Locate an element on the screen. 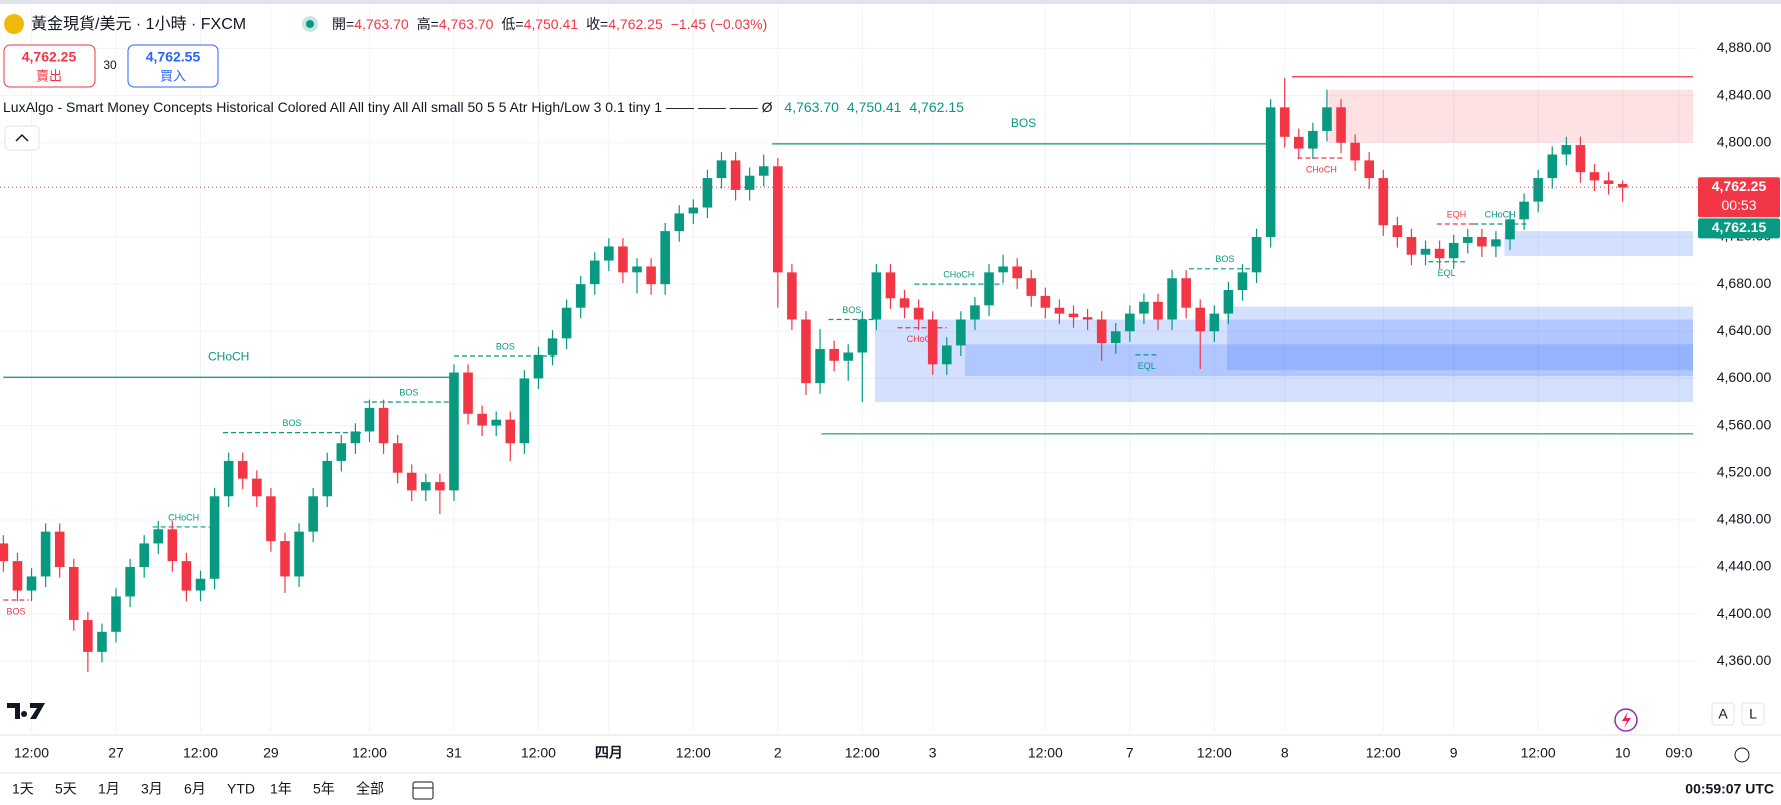 The height and width of the screenshot is (805, 1781). header-line: 黃金現貨/美元 · 1小時 · FXCM is located at coordinates (138, 24).